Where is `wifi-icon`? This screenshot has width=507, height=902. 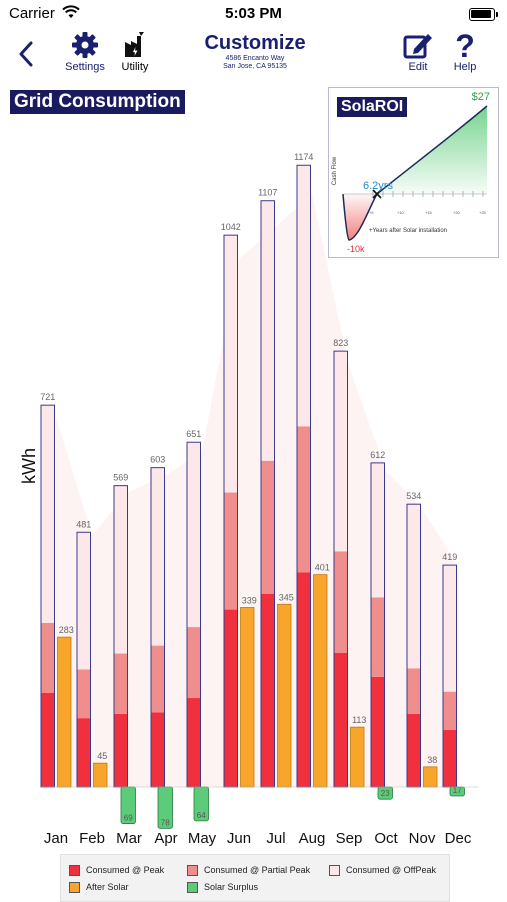 wifi-icon is located at coordinates (71, 14).